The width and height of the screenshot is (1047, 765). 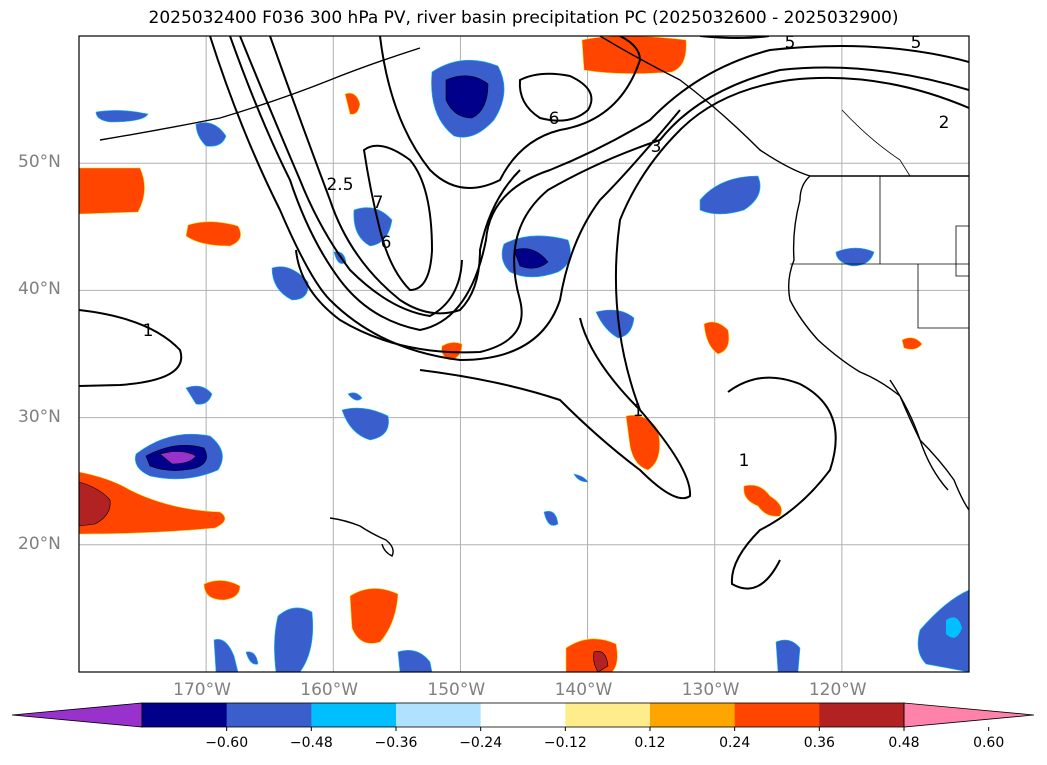 I want to click on longitude-tick-label: 140°W, so click(x=583, y=690).